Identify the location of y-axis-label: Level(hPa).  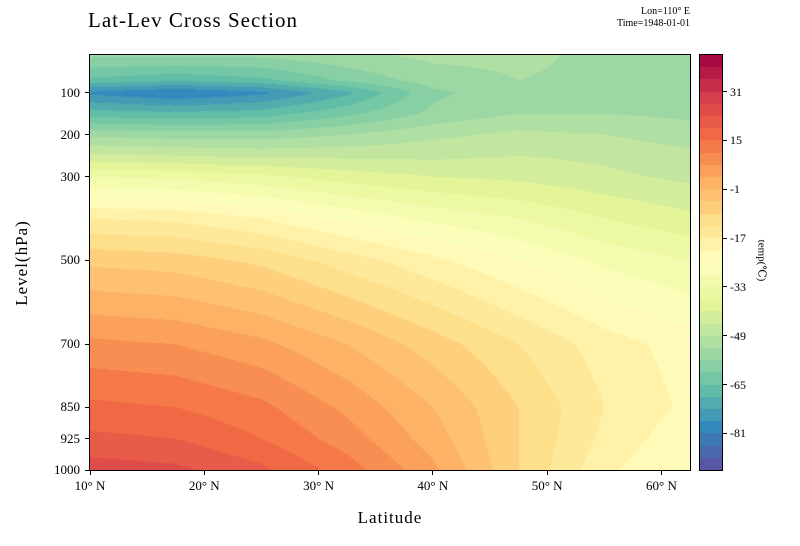
(21, 263).